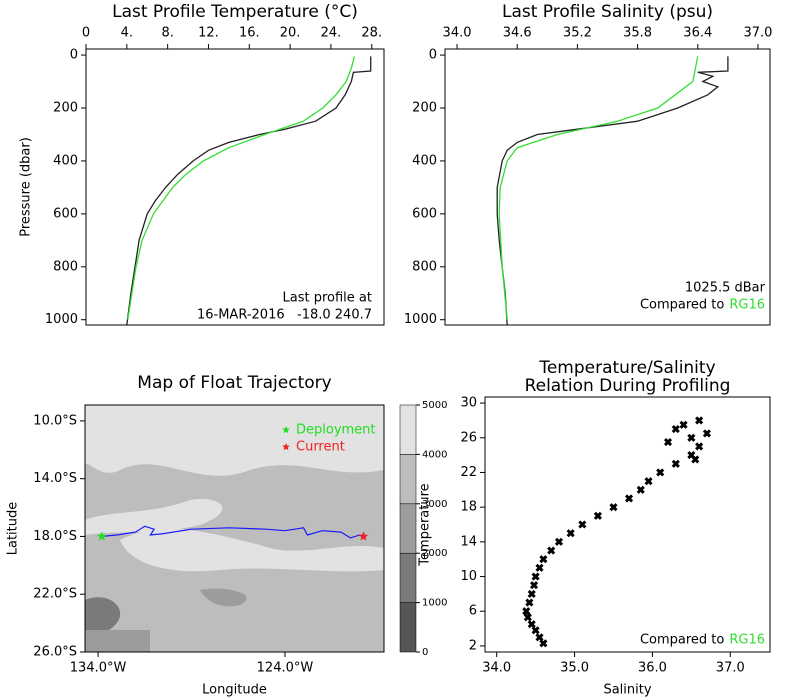 The height and width of the screenshot is (700, 800). Describe the element at coordinates (473, 611) in the screenshot. I see `y-tick-label: 6` at that location.